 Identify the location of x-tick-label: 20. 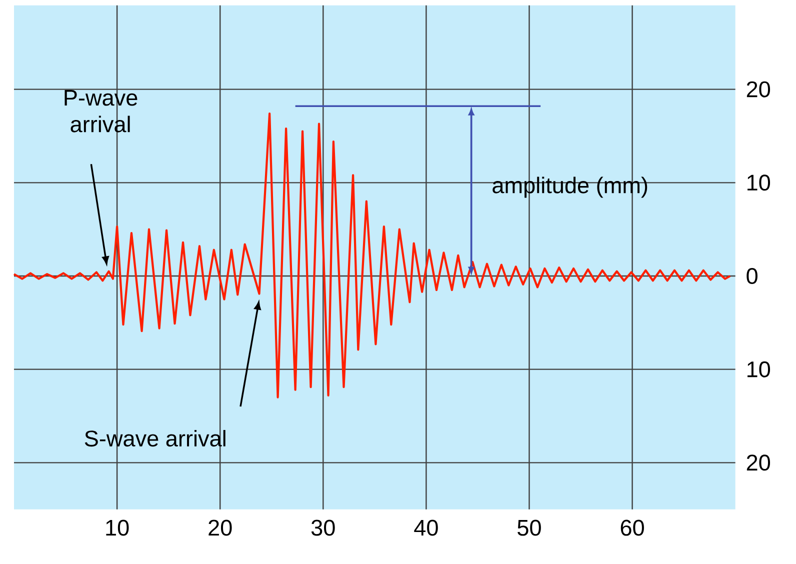
(220, 528).